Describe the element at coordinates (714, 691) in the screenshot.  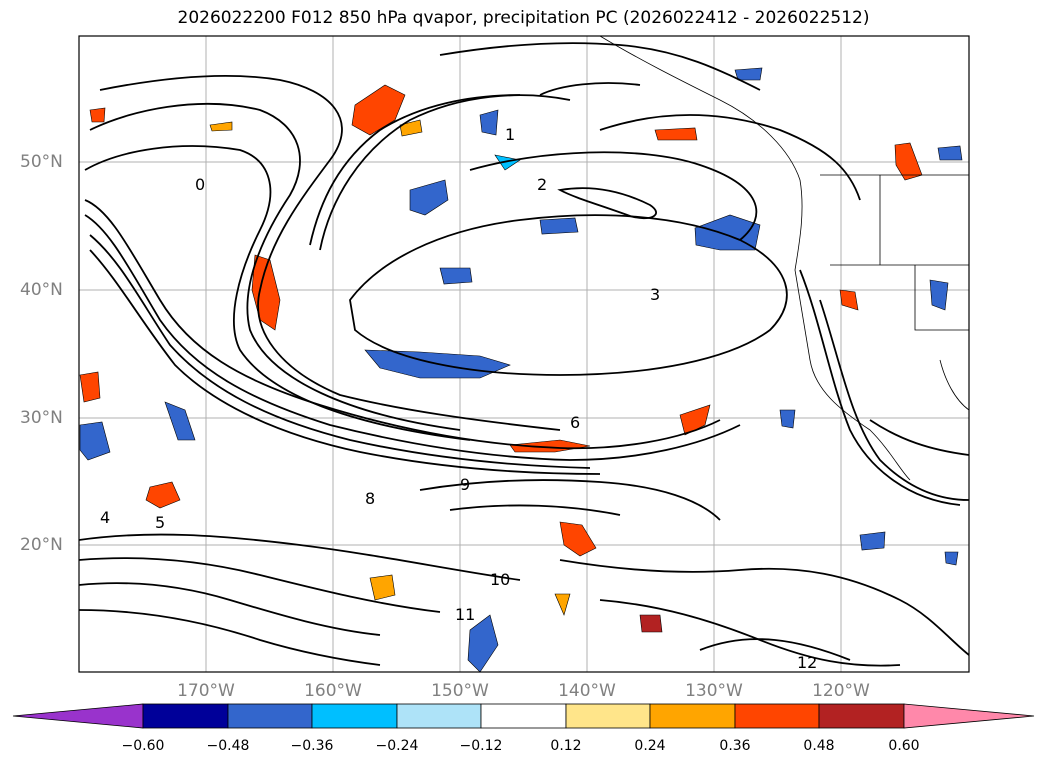
I see `lon-label: 130°W` at that location.